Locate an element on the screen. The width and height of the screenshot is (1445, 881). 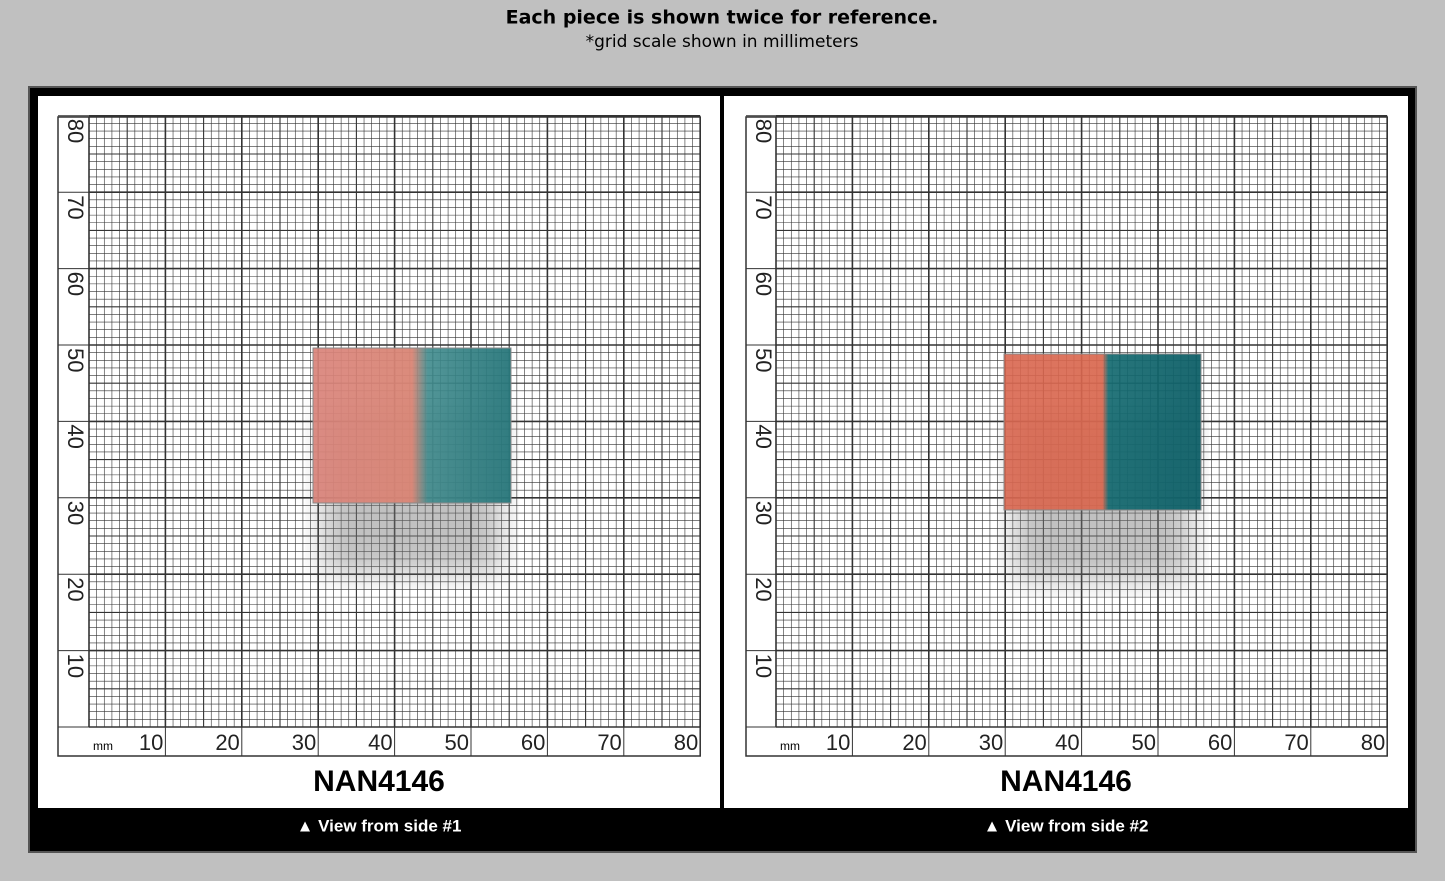
title: Each piece is shown twice for reference. is located at coordinates (722, 18).